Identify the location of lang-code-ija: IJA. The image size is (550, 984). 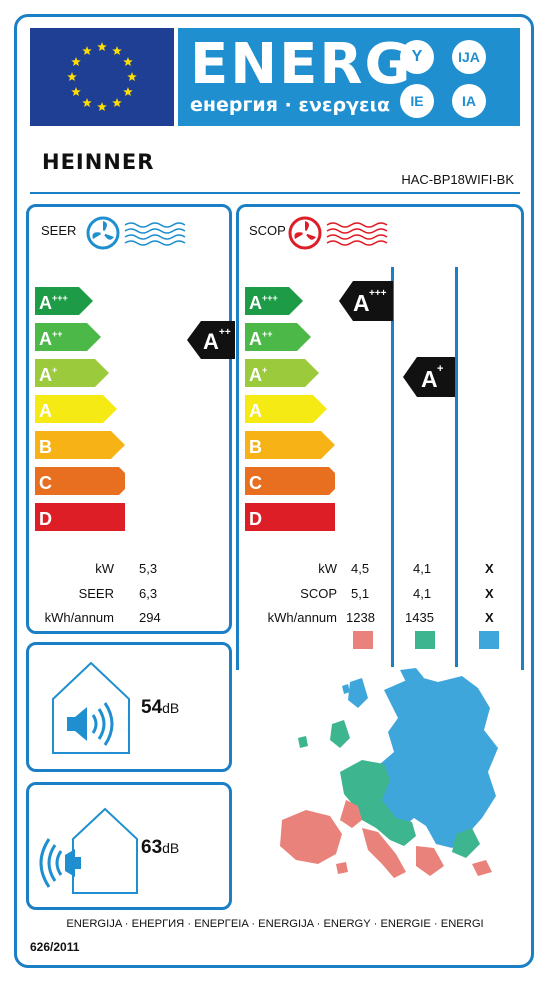
(469, 57).